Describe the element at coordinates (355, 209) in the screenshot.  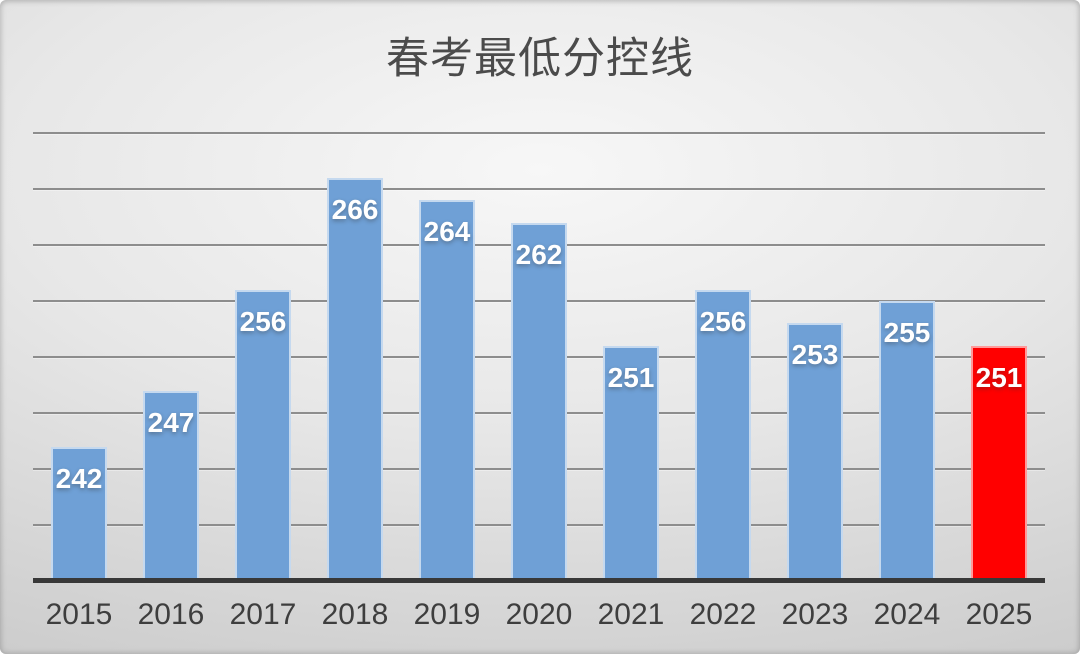
I see `bar-value-label: 266` at that location.